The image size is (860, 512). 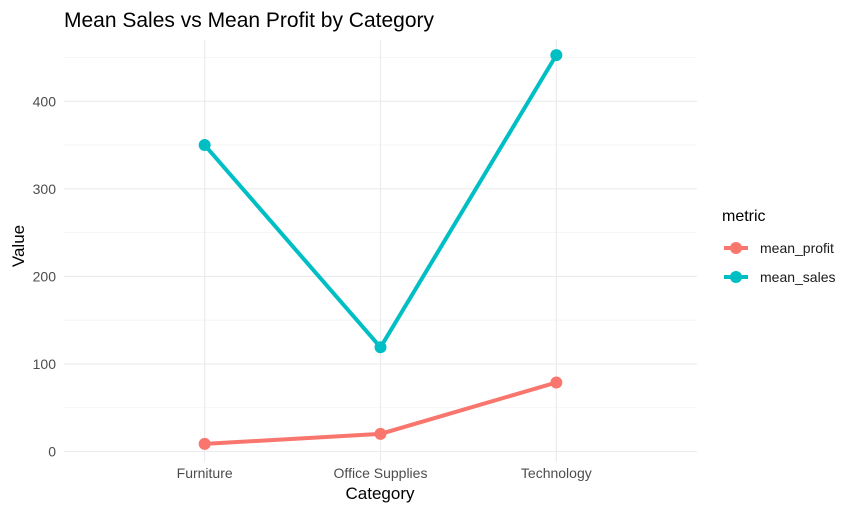 I want to click on y-axis-ticks: 0 100 200 300 400, so click(x=45, y=276).